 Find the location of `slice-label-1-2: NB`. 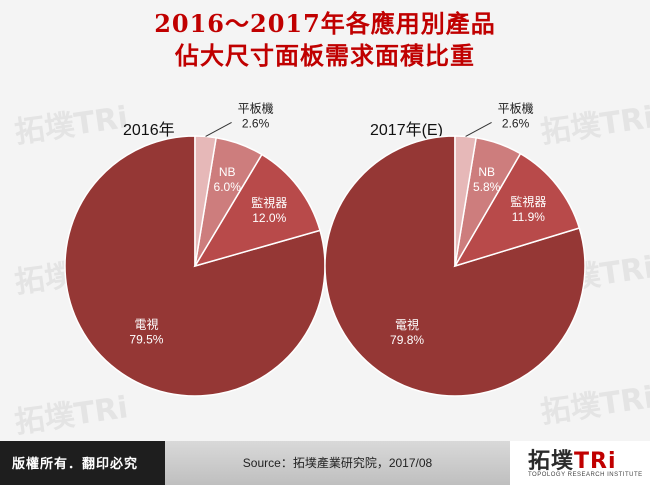

slice-label-1-2: NB is located at coordinates (486, 172).